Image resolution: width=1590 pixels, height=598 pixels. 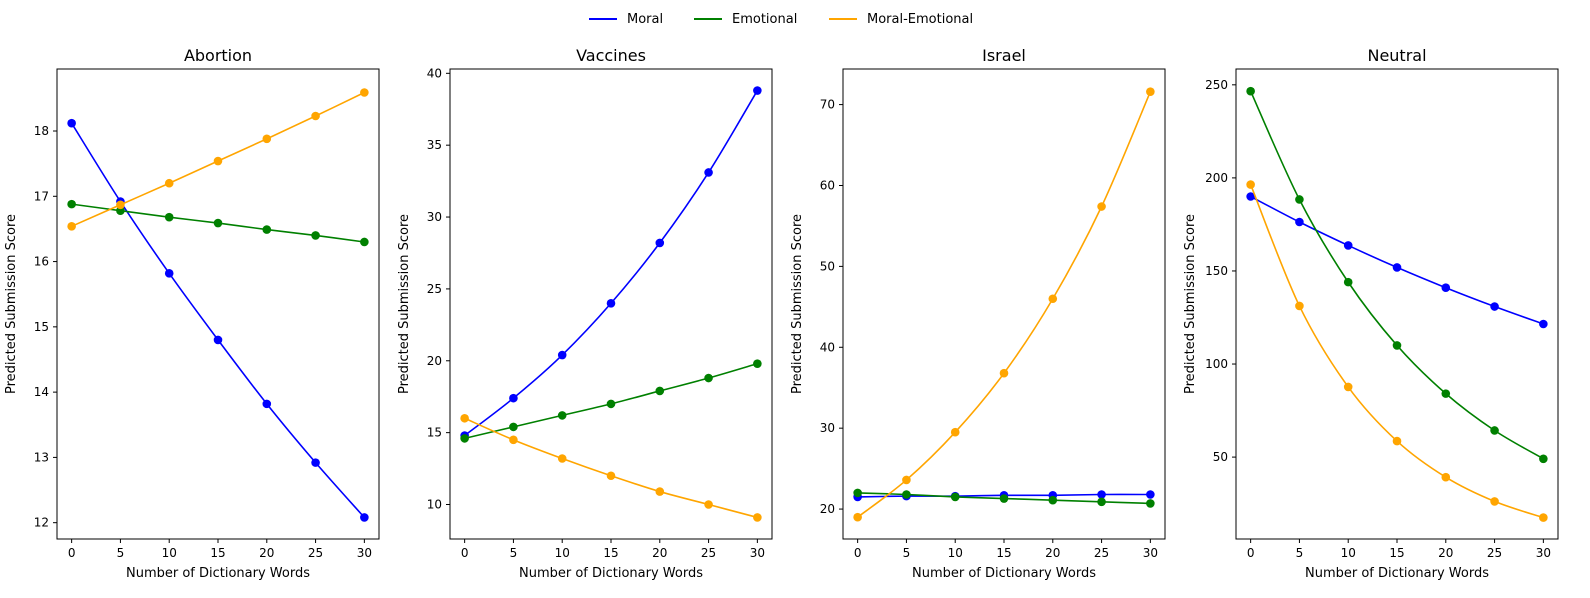 I want to click on y-tick-label-vaccines-30: 30, so click(x=434, y=217).